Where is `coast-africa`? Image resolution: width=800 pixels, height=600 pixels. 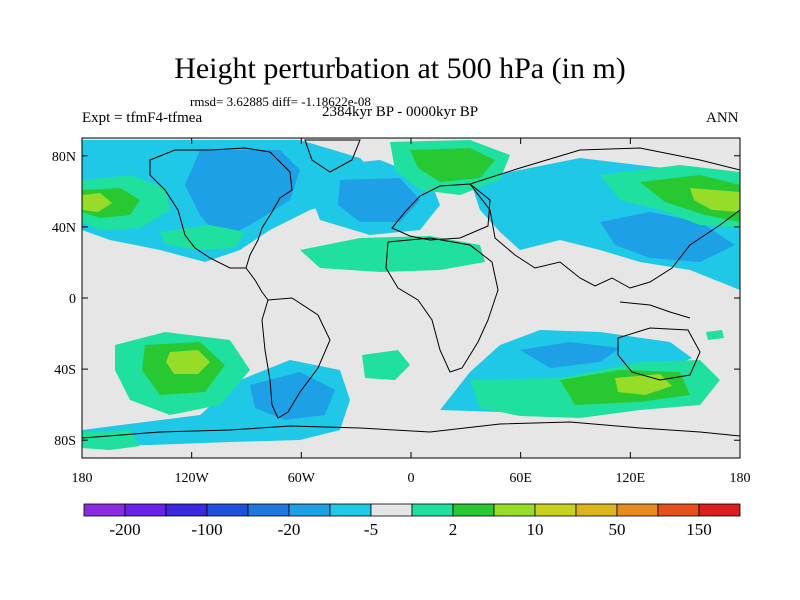 coast-africa is located at coordinates (442, 305).